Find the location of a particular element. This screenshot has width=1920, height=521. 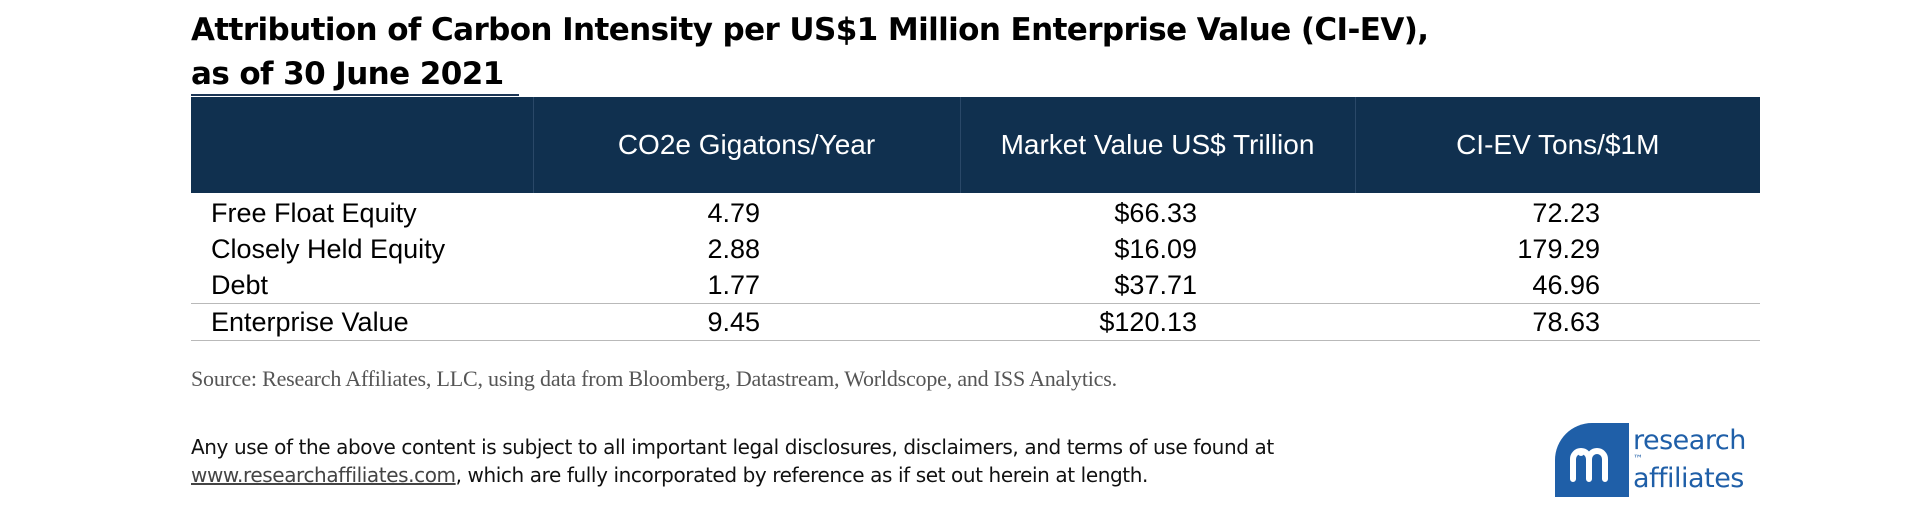

header-empty is located at coordinates (362, 145).